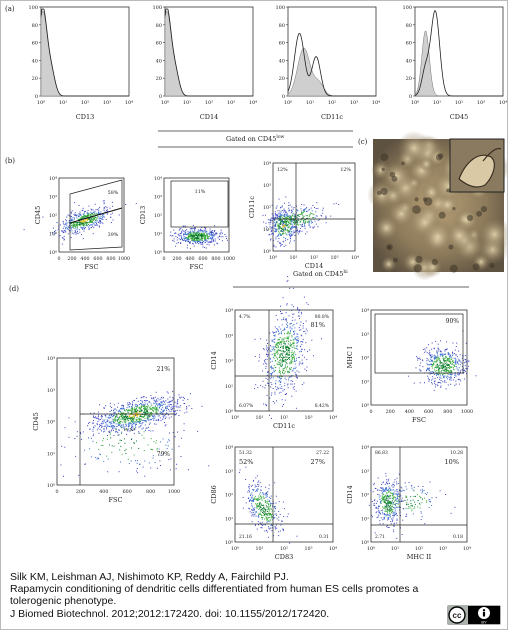 This screenshot has height=630, width=508. What do you see at coordinates (214, 494) in the screenshot?
I see `y-axis-label: CD86` at bounding box center [214, 494].